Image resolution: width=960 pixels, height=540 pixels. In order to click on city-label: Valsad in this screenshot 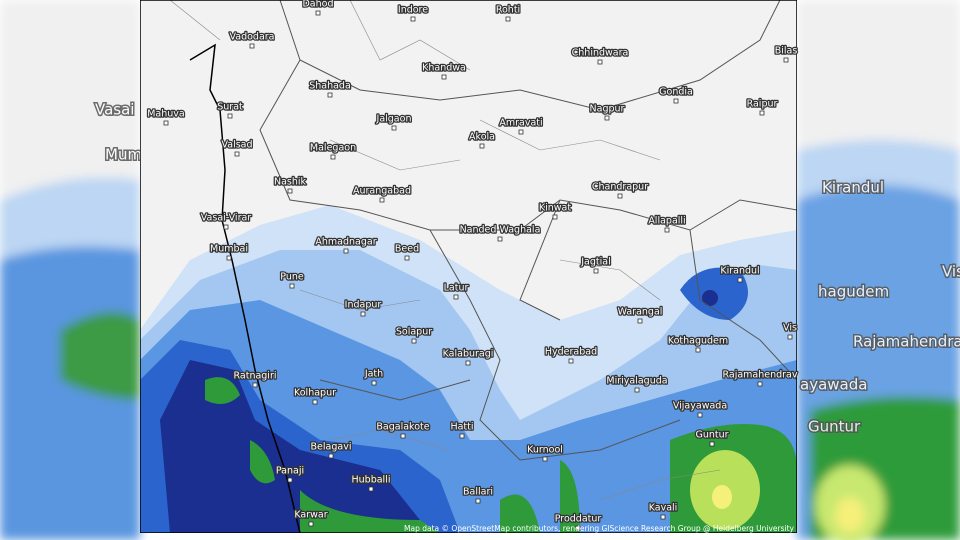, I will do `click(236, 145)`.